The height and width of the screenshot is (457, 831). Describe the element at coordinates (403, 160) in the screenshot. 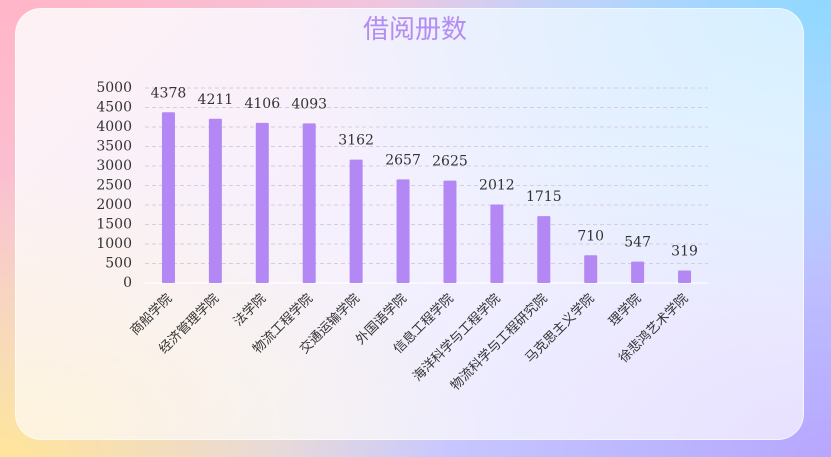

I see `data-label: 2657` at that location.